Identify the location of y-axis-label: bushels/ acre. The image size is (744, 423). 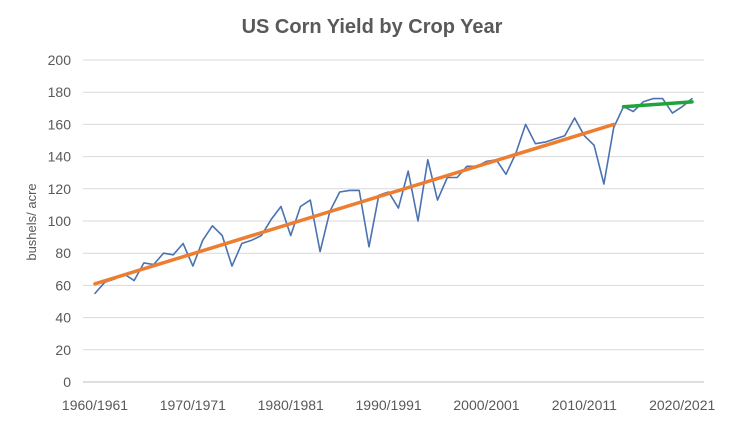
(31, 221).